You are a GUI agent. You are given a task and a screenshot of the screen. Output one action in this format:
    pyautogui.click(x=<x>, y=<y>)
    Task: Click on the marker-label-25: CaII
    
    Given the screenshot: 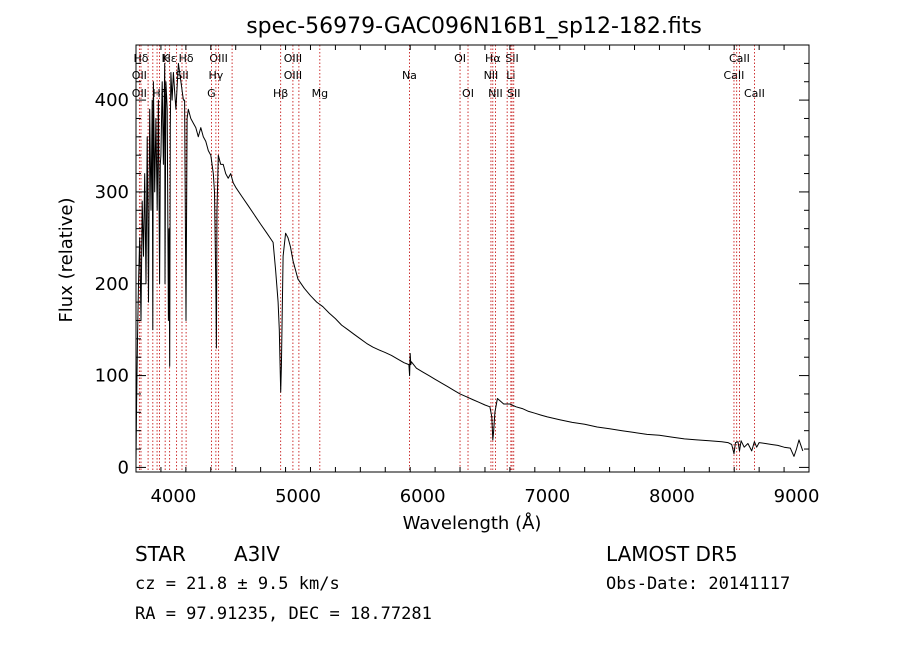 What is the action you would take?
    pyautogui.click(x=734, y=75)
    